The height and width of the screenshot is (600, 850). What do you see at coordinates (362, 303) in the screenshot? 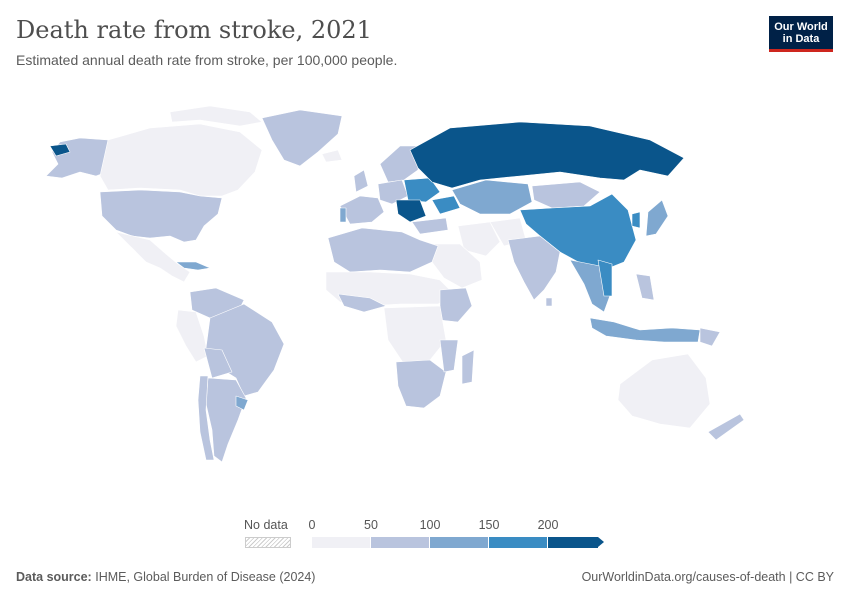
I see `region-west-africa-coast` at bounding box center [362, 303].